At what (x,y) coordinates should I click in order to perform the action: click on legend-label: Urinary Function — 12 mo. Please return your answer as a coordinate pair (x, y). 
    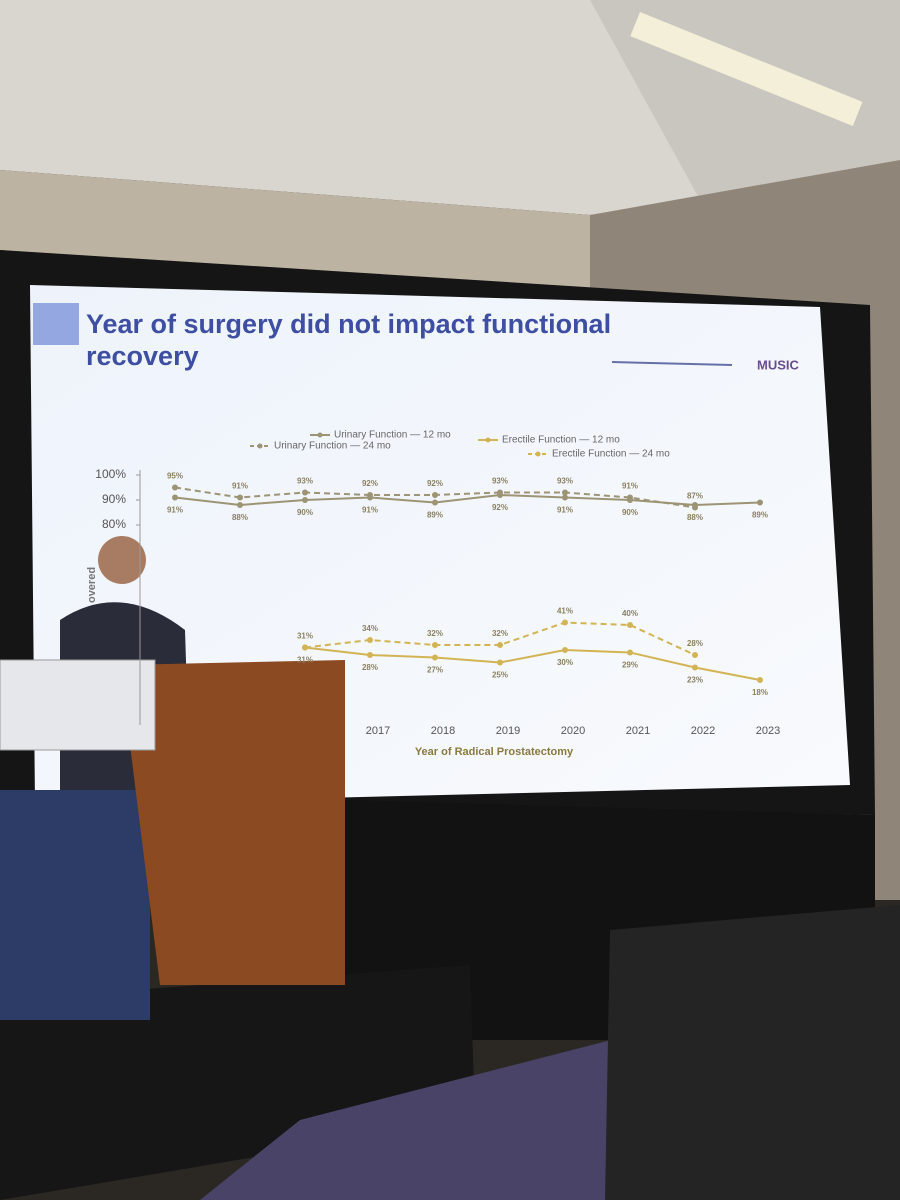
    Looking at the image, I should click on (392, 435).